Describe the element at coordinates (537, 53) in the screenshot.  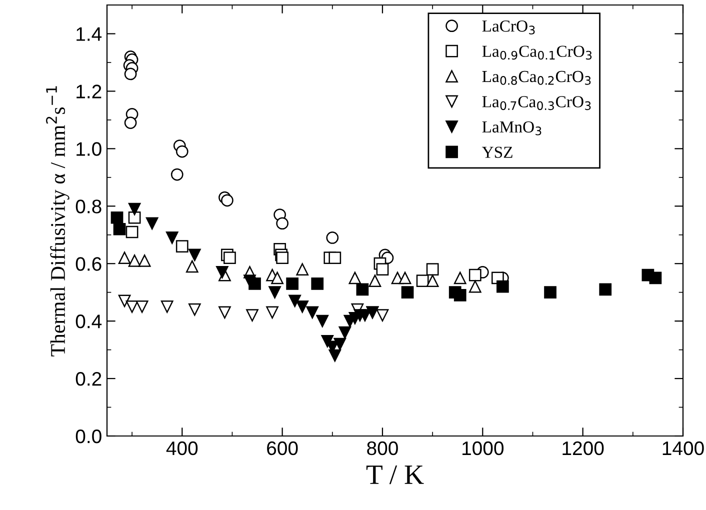
I see `legend-label: La$_{0.9}$Ca$_{0.1}$CrO$_{3}$` at that location.